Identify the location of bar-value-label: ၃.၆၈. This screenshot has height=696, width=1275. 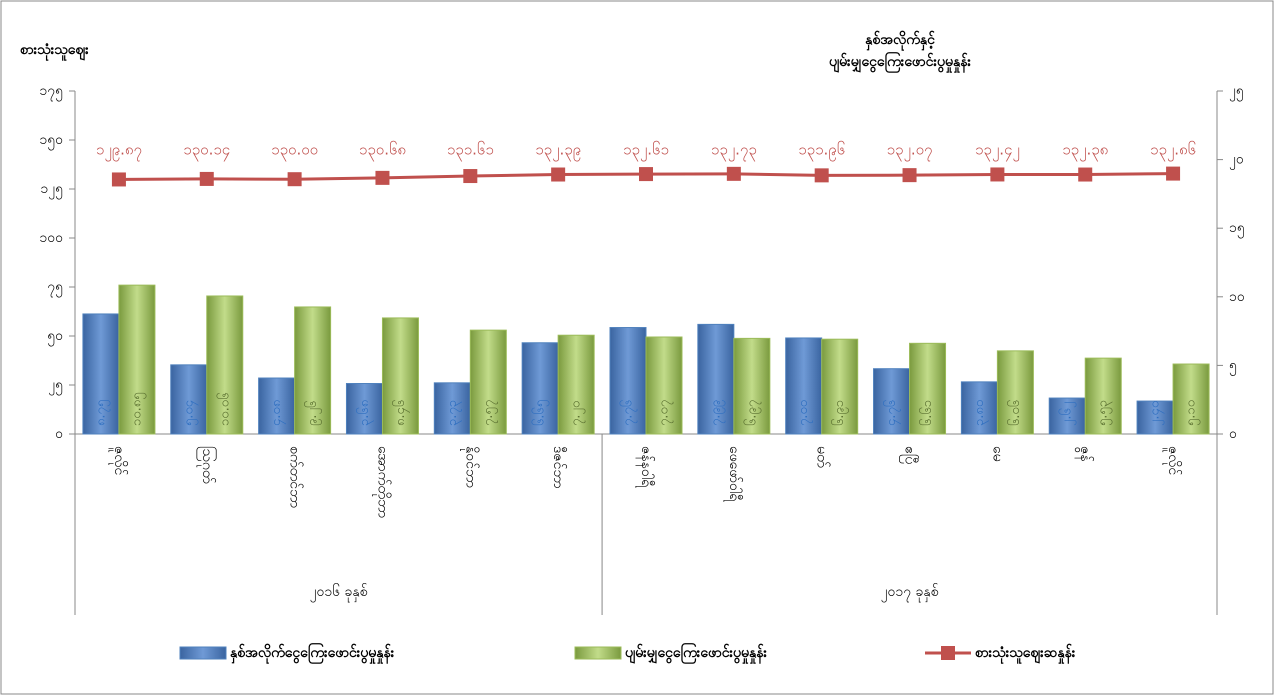
(365, 413).